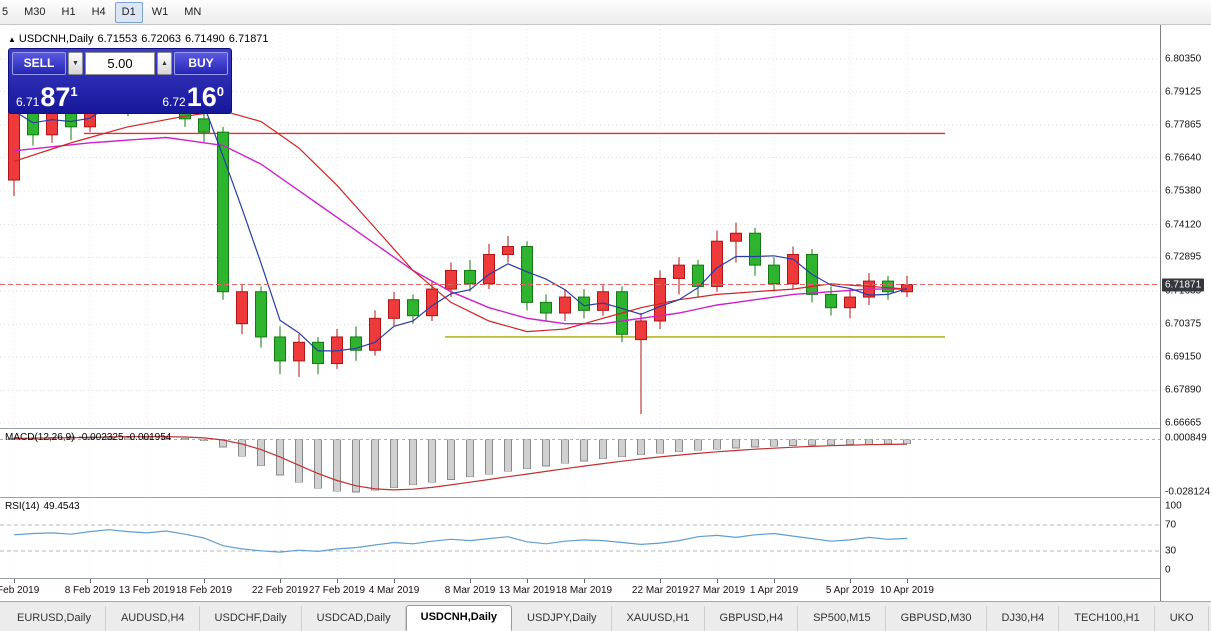 The image size is (1211, 631). What do you see at coordinates (90, 590) in the screenshot?
I see `date-label: 8 Feb 2019` at bounding box center [90, 590].